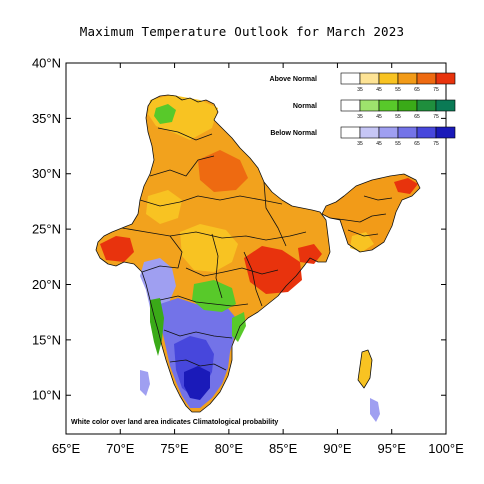 The width and height of the screenshot is (484, 484). I want to click on andaman-islands, so click(365, 369).